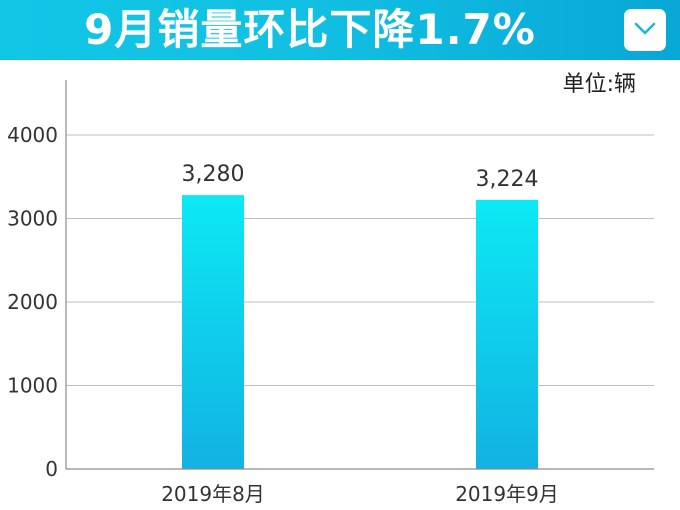  Describe the element at coordinates (213, 494) in the screenshot. I see `x-tick-label: 2019年8月` at that location.